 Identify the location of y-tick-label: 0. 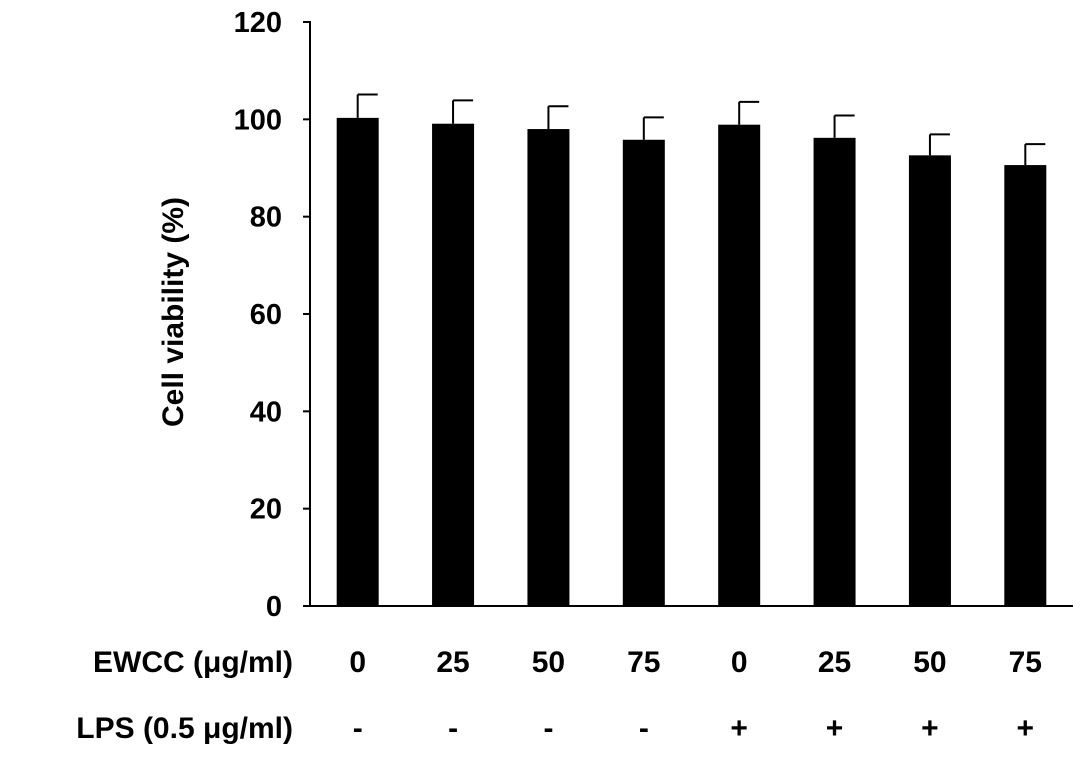
(274, 607).